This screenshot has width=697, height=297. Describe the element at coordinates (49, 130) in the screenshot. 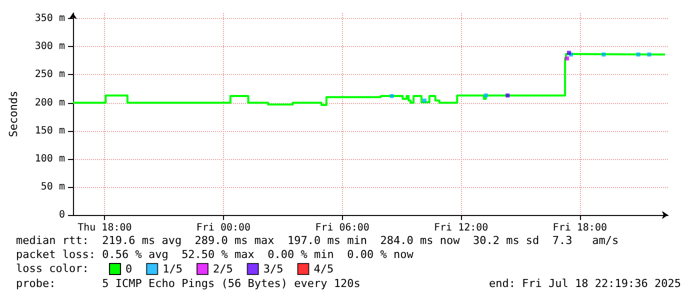

I see `y-tick-label: 150 m` at that location.